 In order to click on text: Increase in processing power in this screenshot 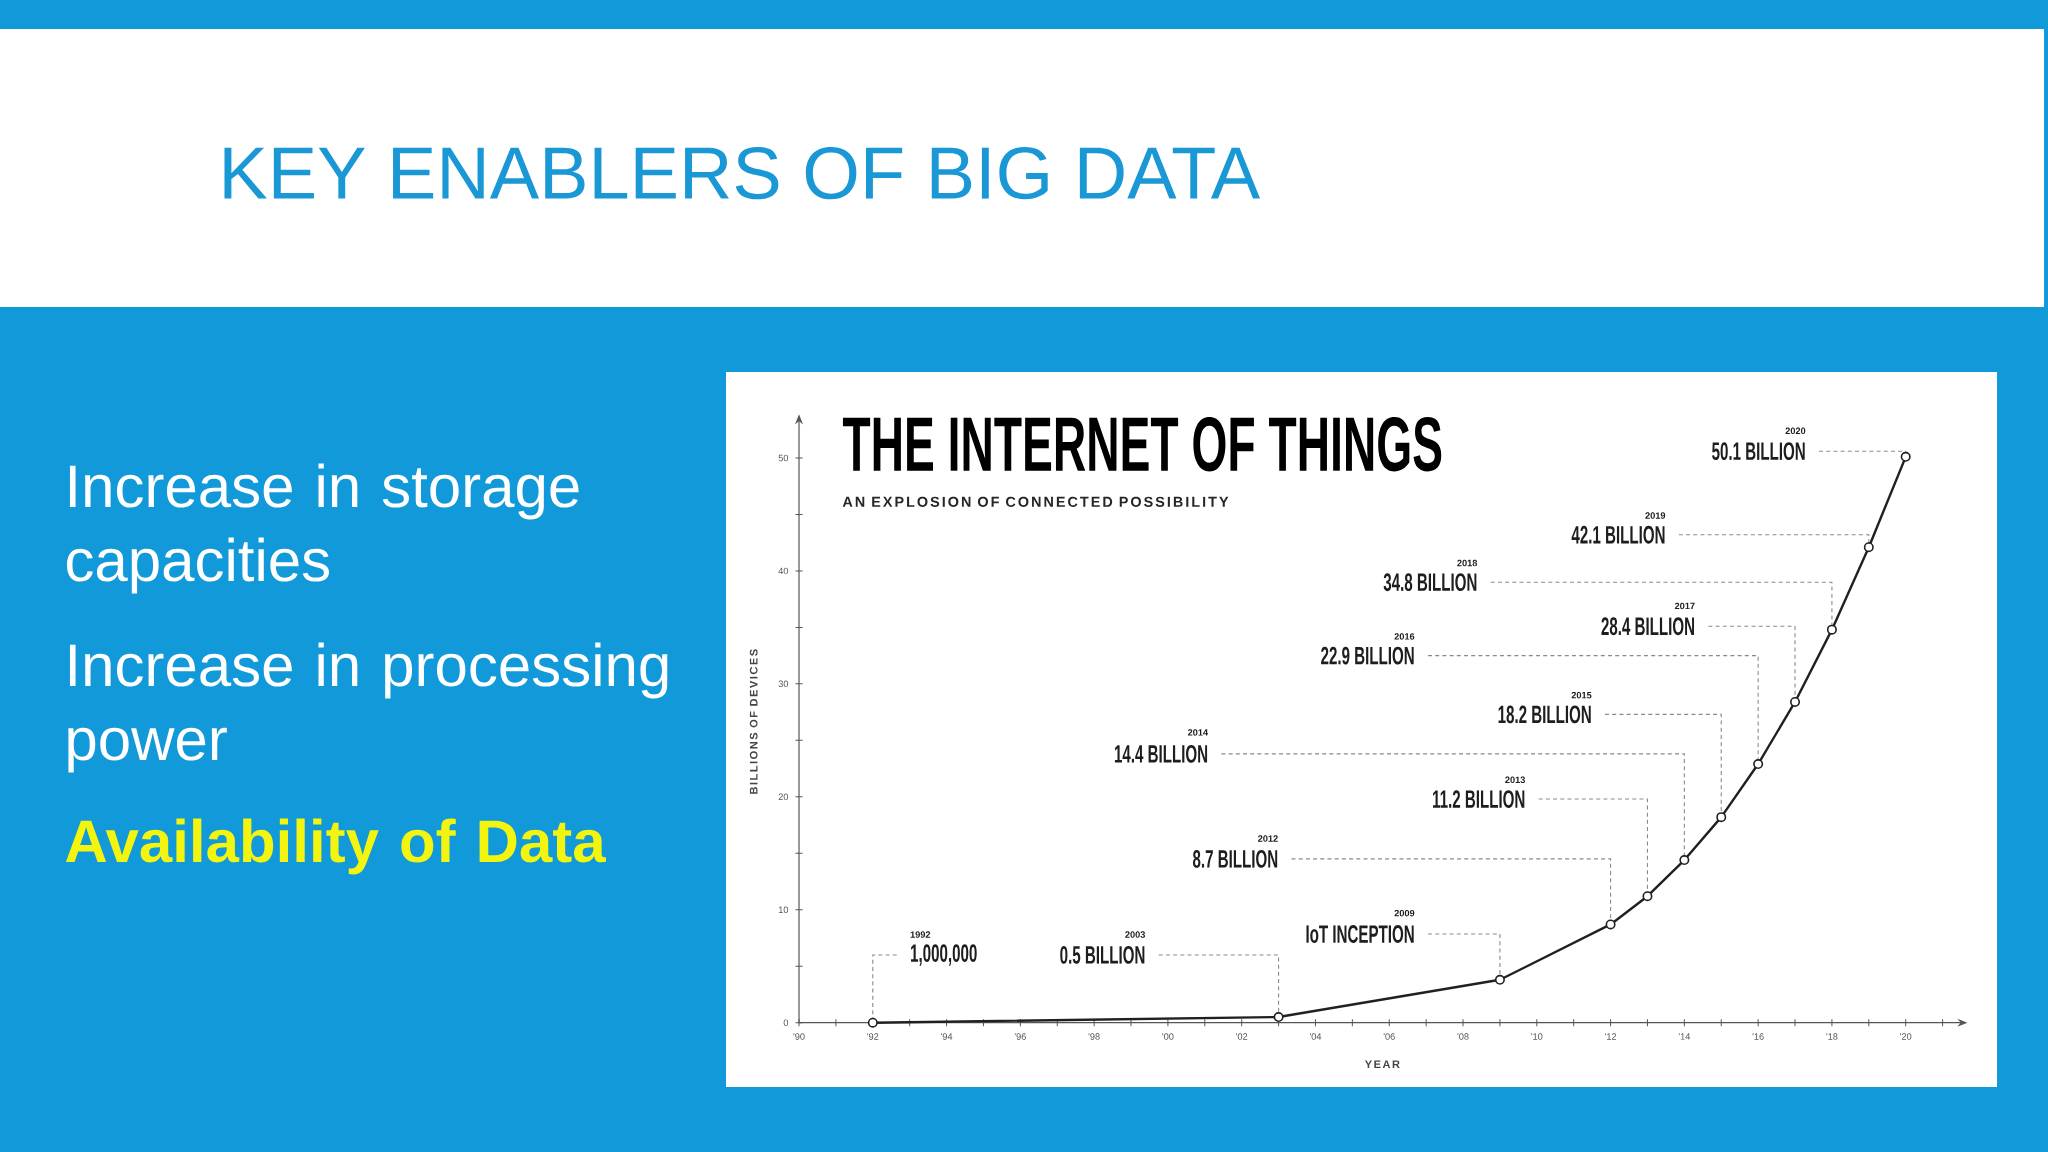, I will do `click(368, 707)`.